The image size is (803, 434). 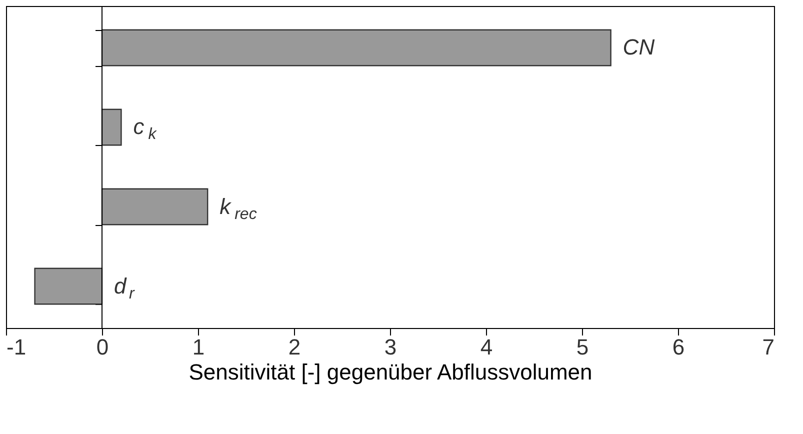 I want to click on x-tick-label: 4, so click(x=486, y=347).